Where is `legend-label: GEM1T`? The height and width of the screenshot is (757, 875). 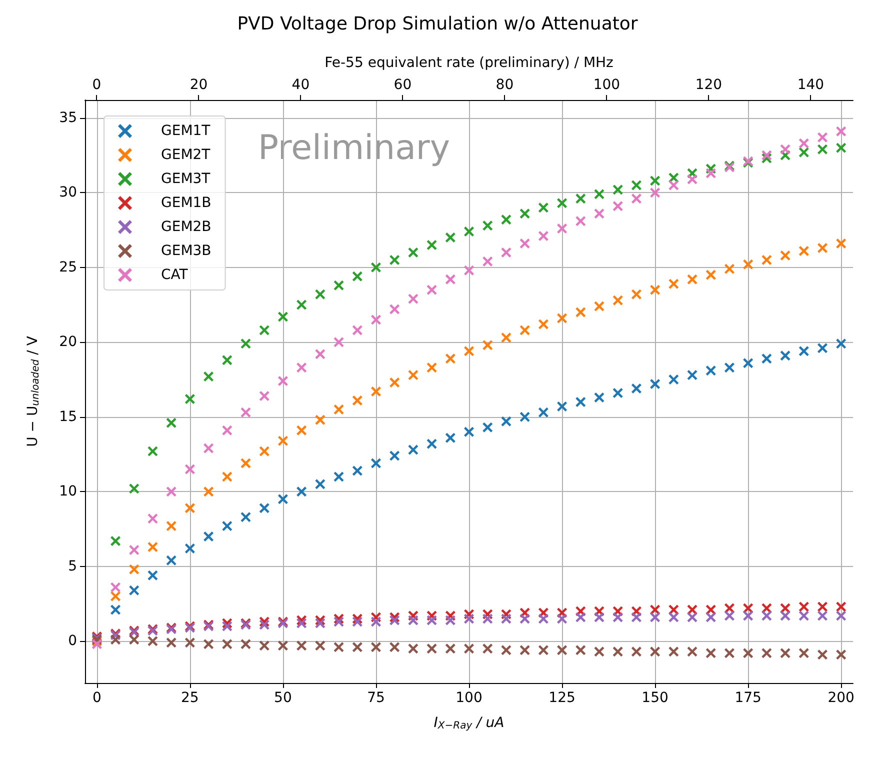
legend-label: GEM1T is located at coordinates (186, 131).